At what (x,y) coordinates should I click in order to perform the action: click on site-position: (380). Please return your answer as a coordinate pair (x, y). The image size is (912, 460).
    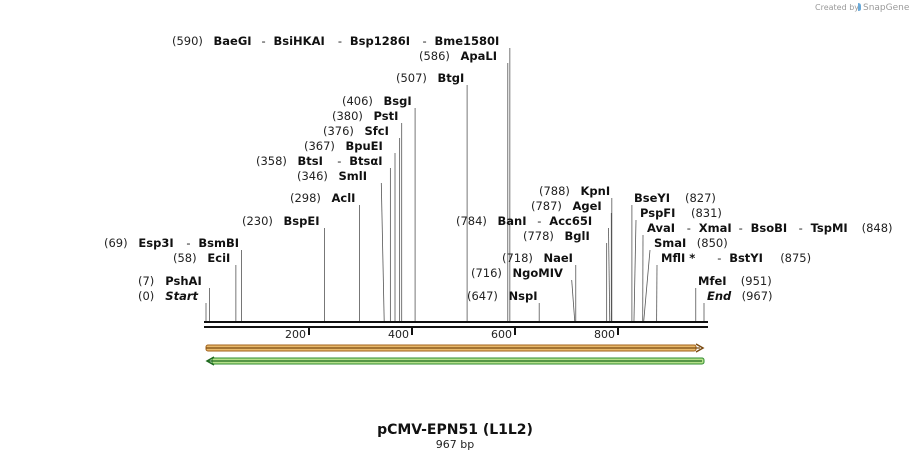
    Looking at the image, I should click on (347, 116).